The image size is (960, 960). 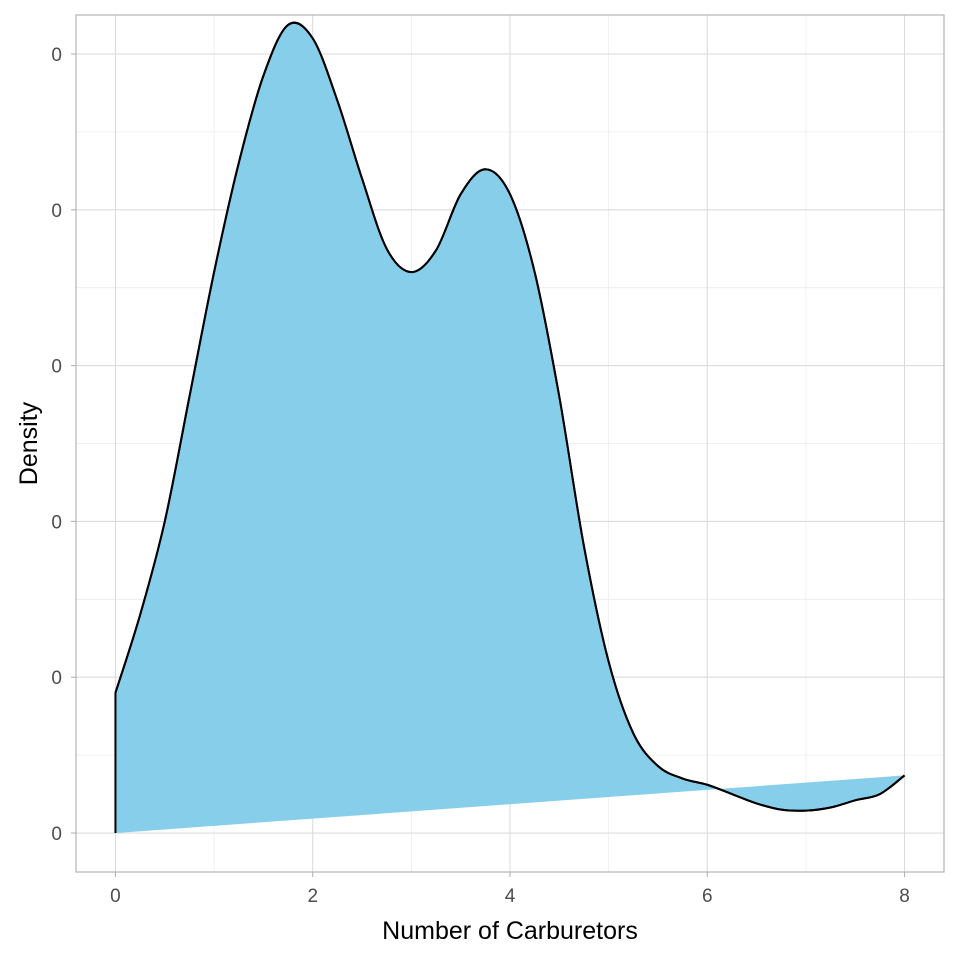 I want to click on y-axis-title: Density, so click(x=29, y=443).